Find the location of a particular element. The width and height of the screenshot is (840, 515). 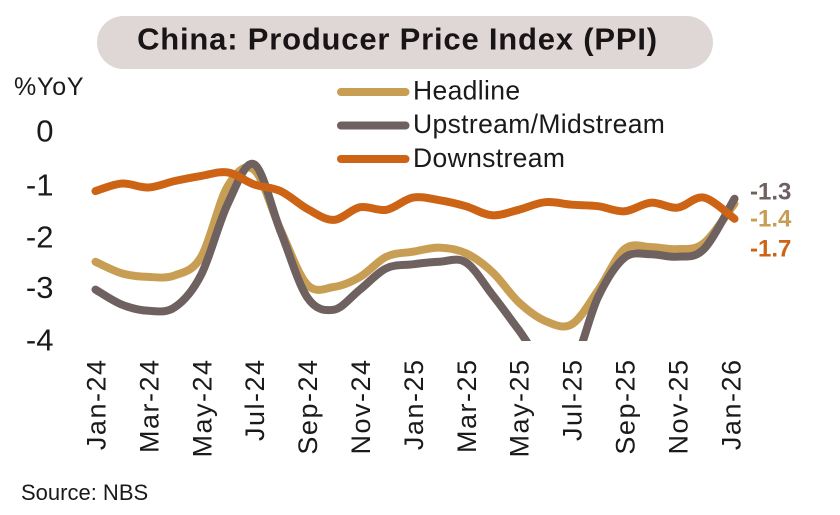

svg-text: Jan-24 is located at coordinates (97, 405).